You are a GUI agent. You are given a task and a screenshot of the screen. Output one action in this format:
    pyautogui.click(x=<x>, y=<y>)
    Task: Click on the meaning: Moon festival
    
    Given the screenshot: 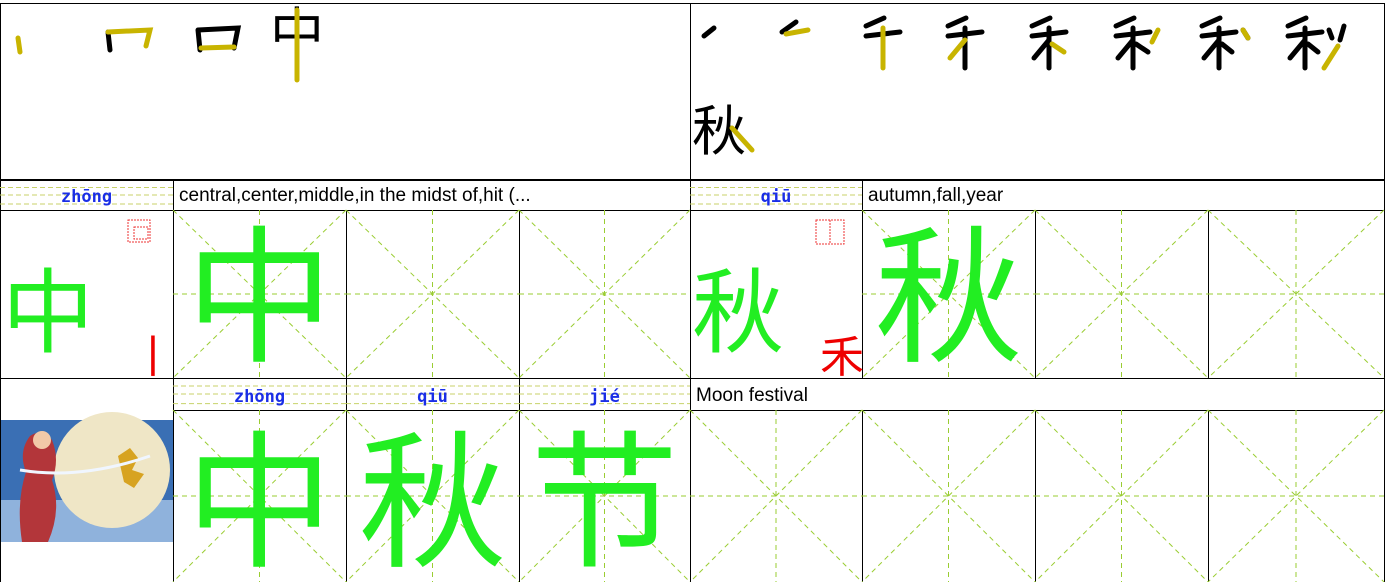 What is the action you would take?
    pyautogui.click(x=752, y=395)
    